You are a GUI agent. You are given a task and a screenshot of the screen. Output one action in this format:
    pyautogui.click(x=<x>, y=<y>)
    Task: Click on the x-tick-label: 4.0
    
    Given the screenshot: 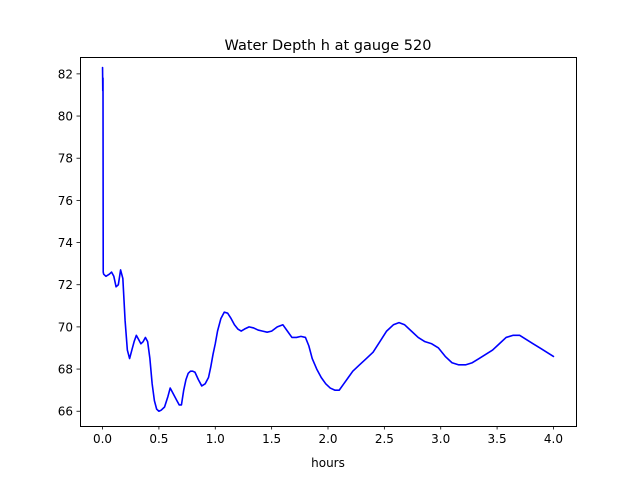 What is the action you would take?
    pyautogui.click(x=553, y=439)
    